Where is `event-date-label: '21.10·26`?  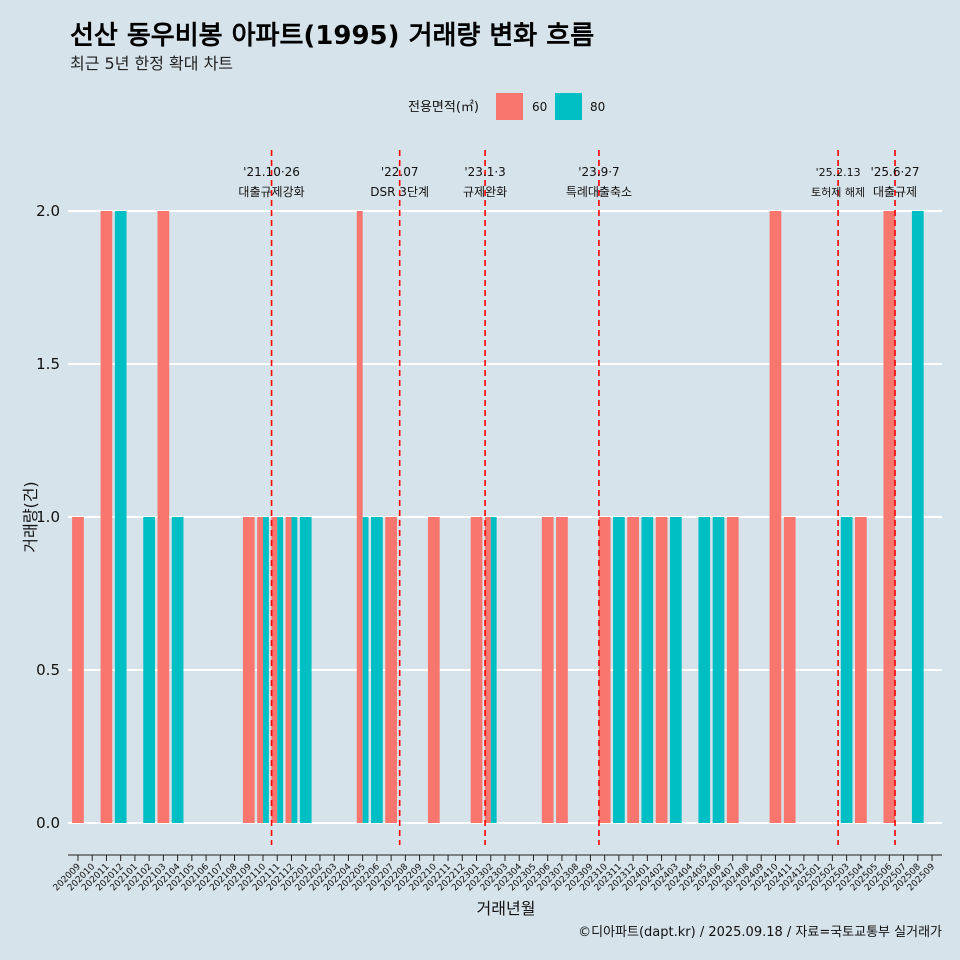 event-date-label: '21.10·26 is located at coordinates (271, 172).